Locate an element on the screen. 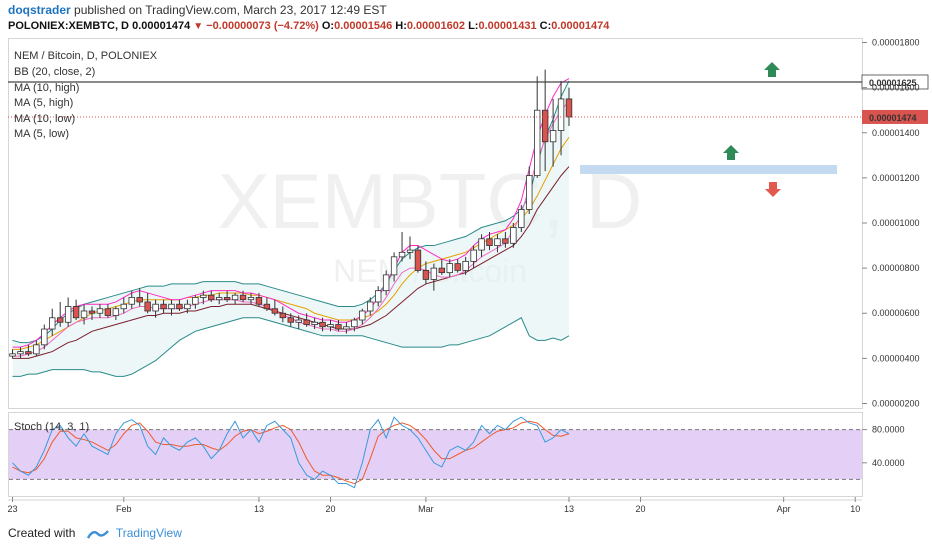  stochastic-pane: 80.0000 40.0000 is located at coordinates (457, 452).